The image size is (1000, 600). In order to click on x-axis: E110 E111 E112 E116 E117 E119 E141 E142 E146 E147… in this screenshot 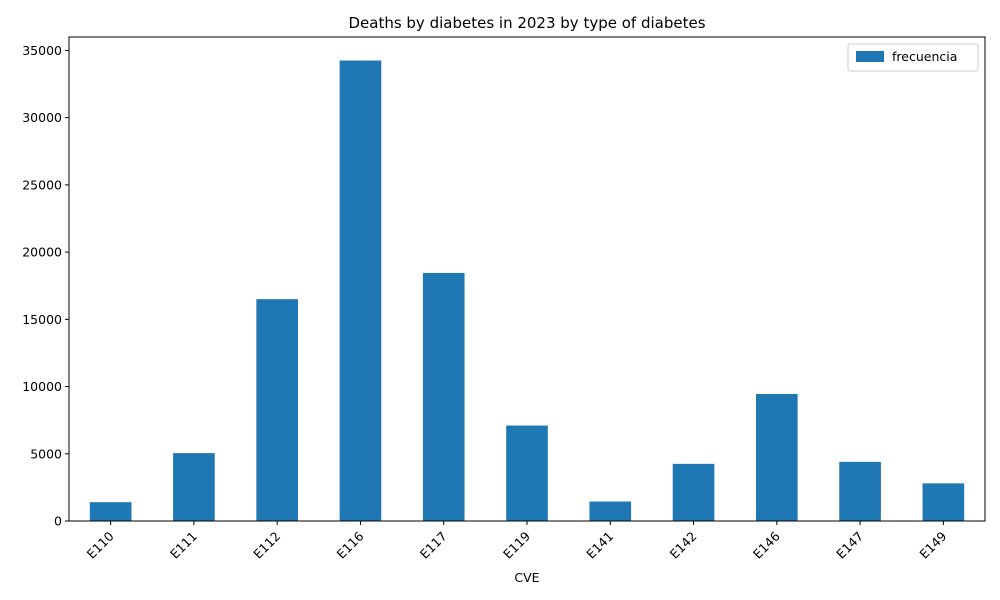, I will do `click(517, 541)`.